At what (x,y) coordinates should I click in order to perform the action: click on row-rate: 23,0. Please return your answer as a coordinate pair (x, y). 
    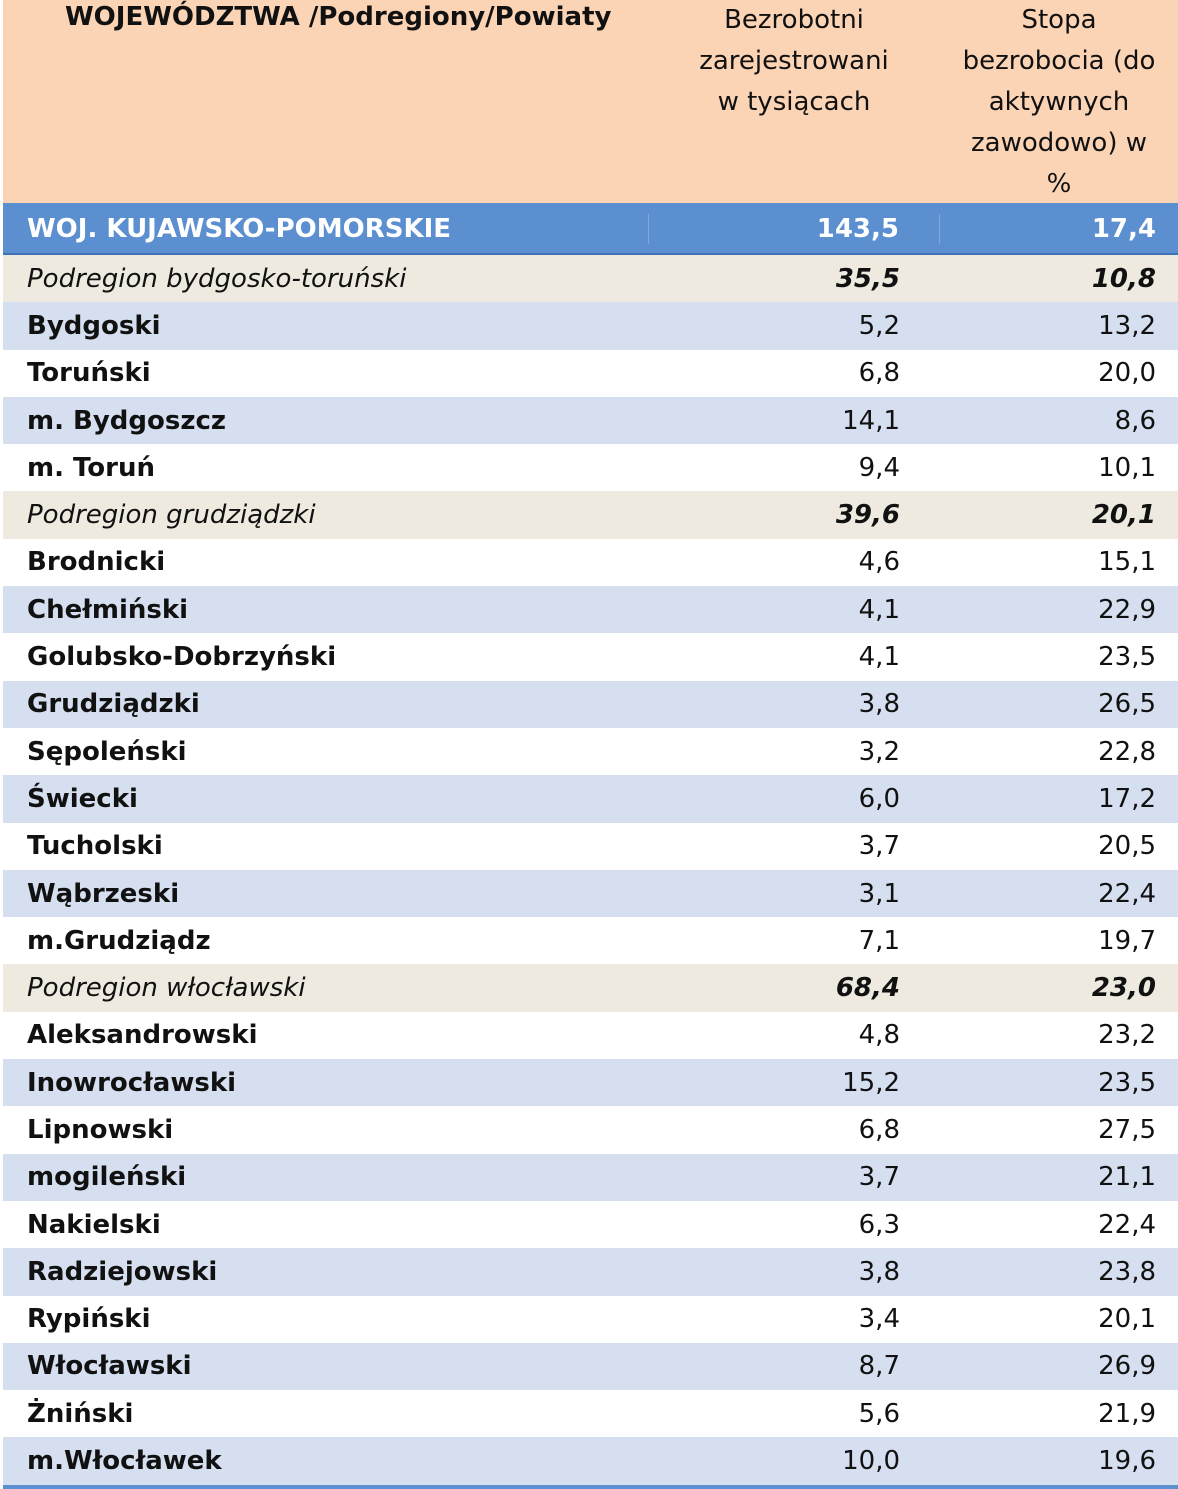
    Looking at the image, I should click on (1123, 988).